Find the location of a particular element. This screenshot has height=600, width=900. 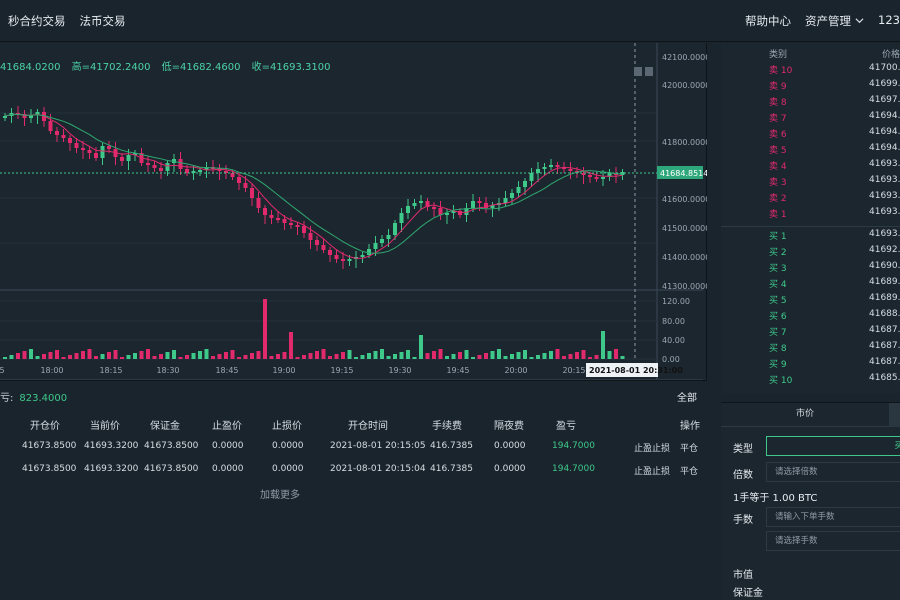

bid-row: 买 2 41692.33 is located at coordinates (810, 253).